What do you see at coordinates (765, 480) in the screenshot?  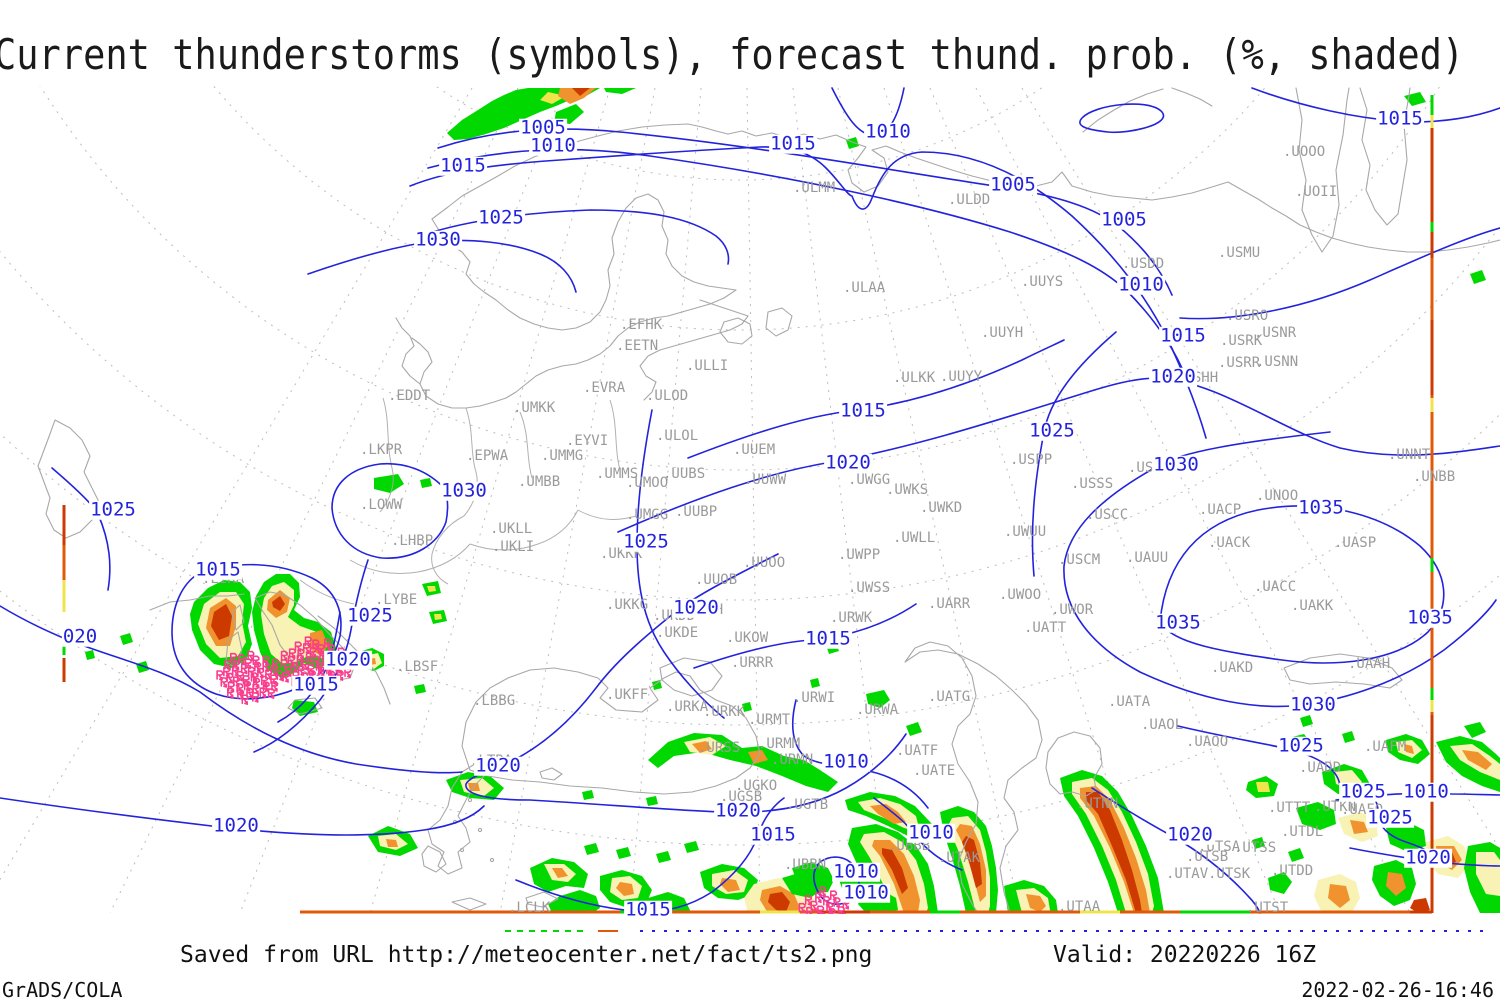 I see `station-label: .UUWW` at bounding box center [765, 480].